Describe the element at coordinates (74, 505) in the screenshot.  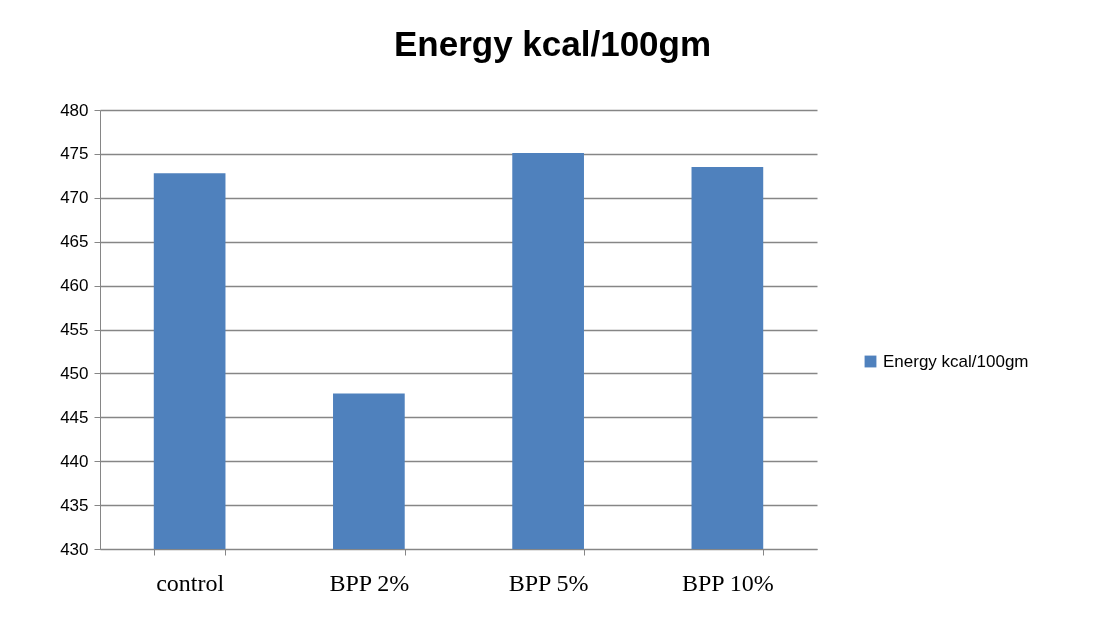
I see `y-tick-label: 435` at that location.